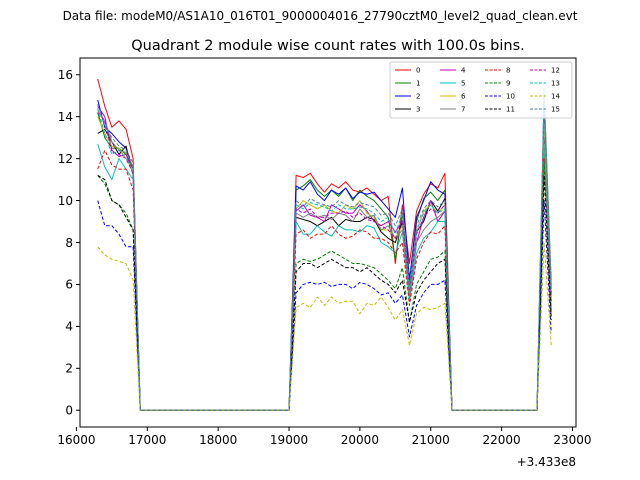  I want to click on legend-label-14: 14, so click(555, 97).